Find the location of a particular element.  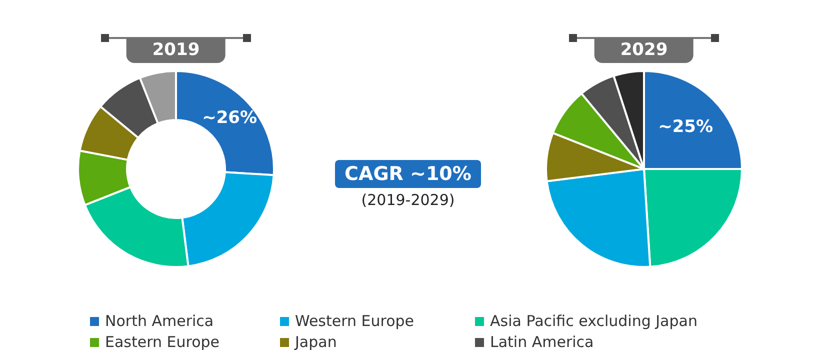

text: (2019-2029) is located at coordinates (408, 200).